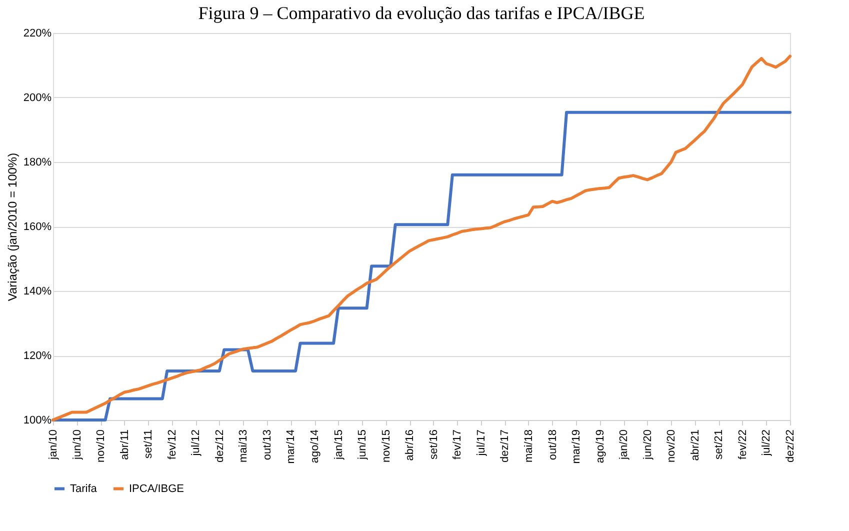 This screenshot has width=849, height=531. Describe the element at coordinates (766, 443) in the screenshot. I see `x-tick-label: jul/22` at that location.